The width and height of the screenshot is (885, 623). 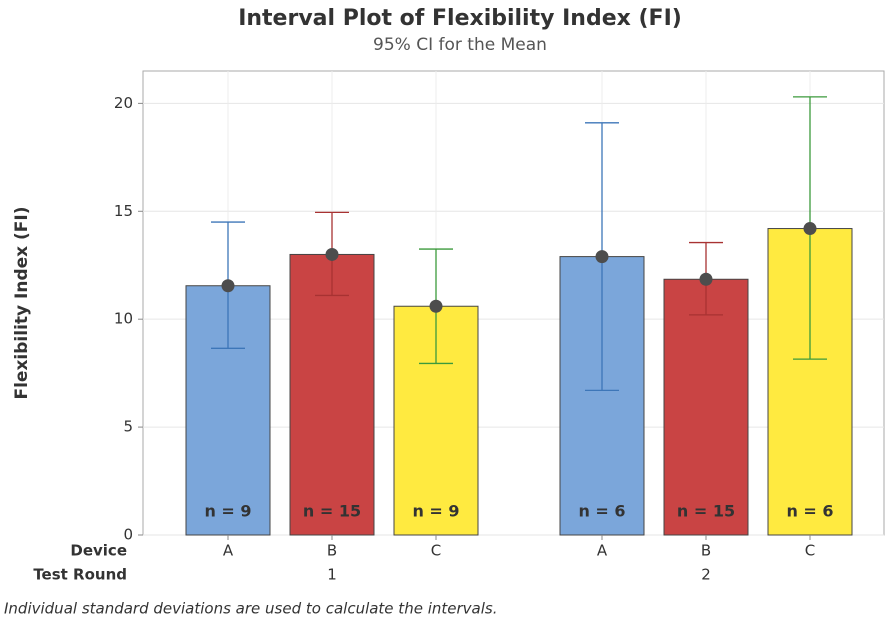 I want to click on y-tick-label: 10, so click(x=123, y=319).